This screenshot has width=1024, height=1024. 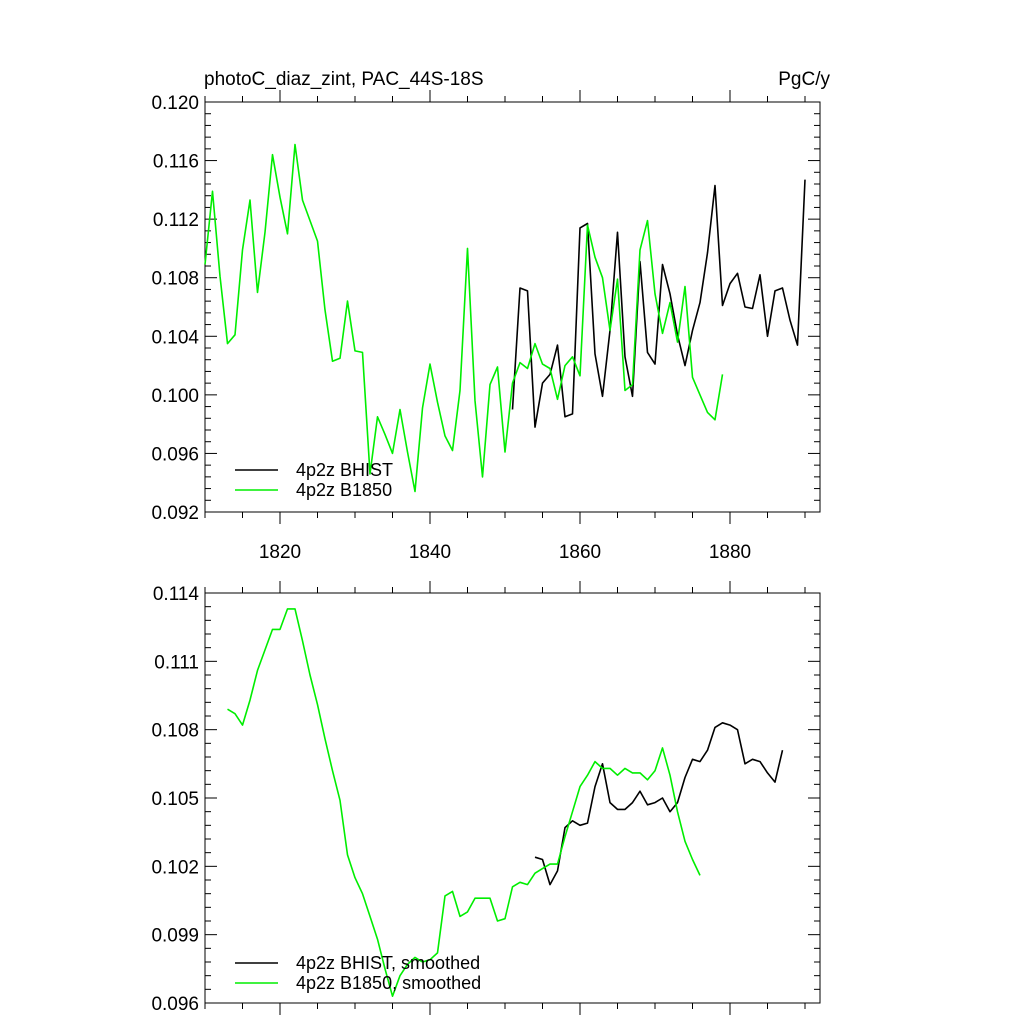 I want to click on y-tick-label: 0.099, so click(x=175, y=936).